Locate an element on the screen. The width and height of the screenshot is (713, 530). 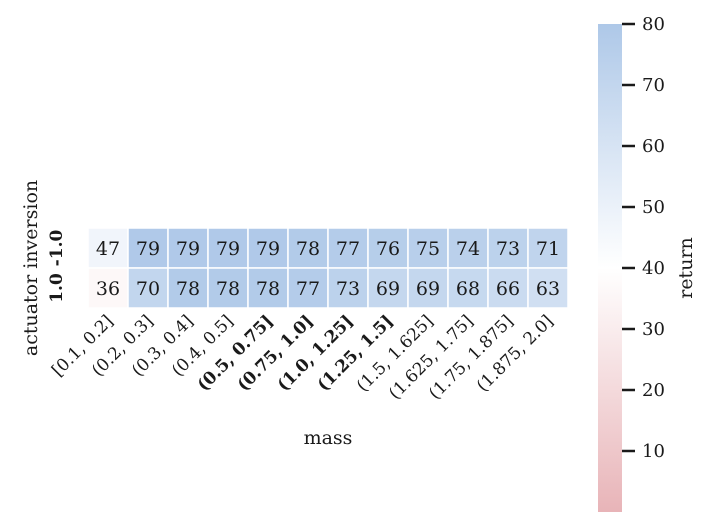
y-tick-label: 1.0 is located at coordinates (57, 288).